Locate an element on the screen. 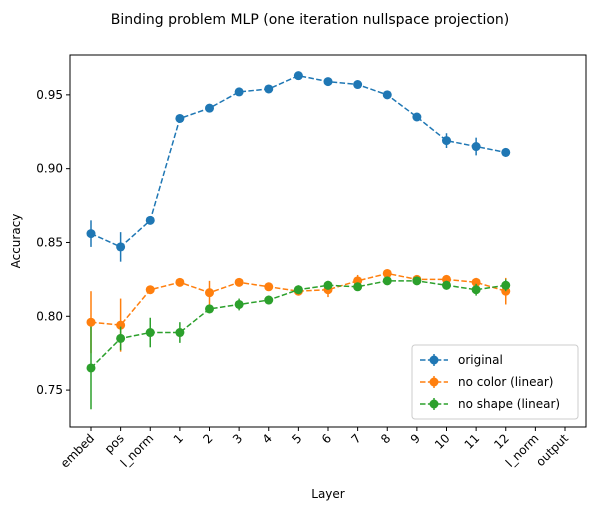 The height and width of the screenshot is (510, 597). y-tick-label: 0.95 is located at coordinates (49, 95).